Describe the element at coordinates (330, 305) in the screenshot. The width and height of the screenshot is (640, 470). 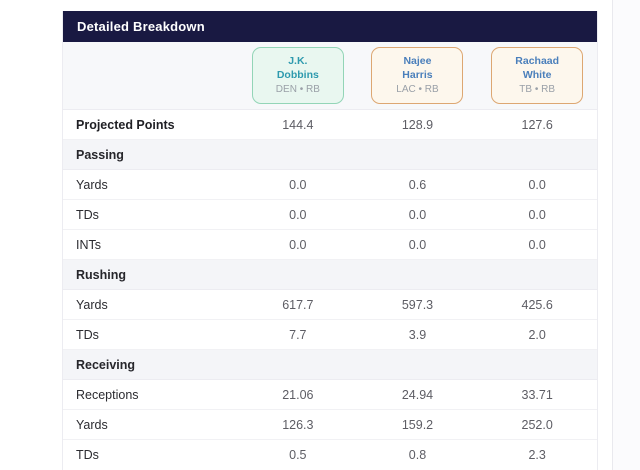
I see `stat-row-yards: Yards 617.7 597.3 425.6` at that location.